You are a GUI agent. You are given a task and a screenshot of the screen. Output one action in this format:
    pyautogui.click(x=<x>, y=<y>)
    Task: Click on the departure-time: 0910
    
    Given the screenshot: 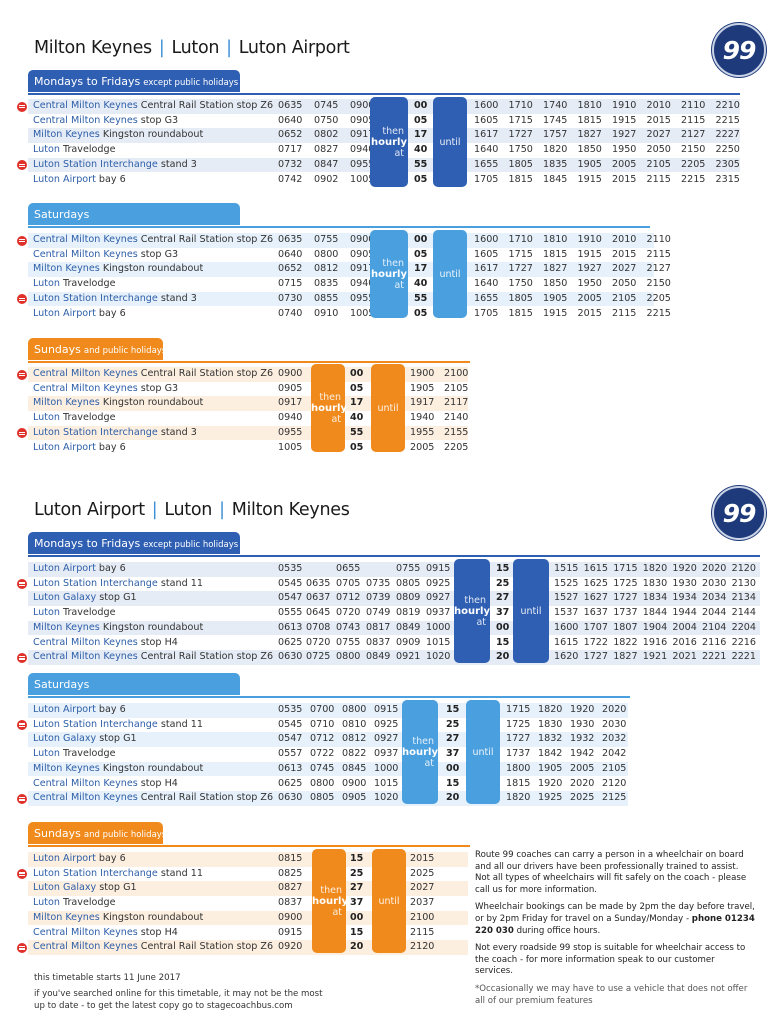 What is the action you would take?
    pyautogui.click(x=326, y=313)
    